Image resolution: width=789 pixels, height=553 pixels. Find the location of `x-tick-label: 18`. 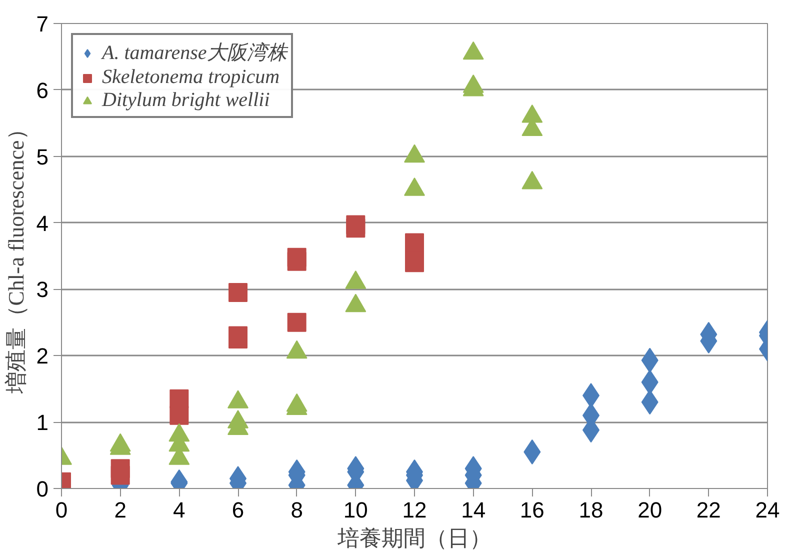

x-tick-label: 18 is located at coordinates (591, 510).